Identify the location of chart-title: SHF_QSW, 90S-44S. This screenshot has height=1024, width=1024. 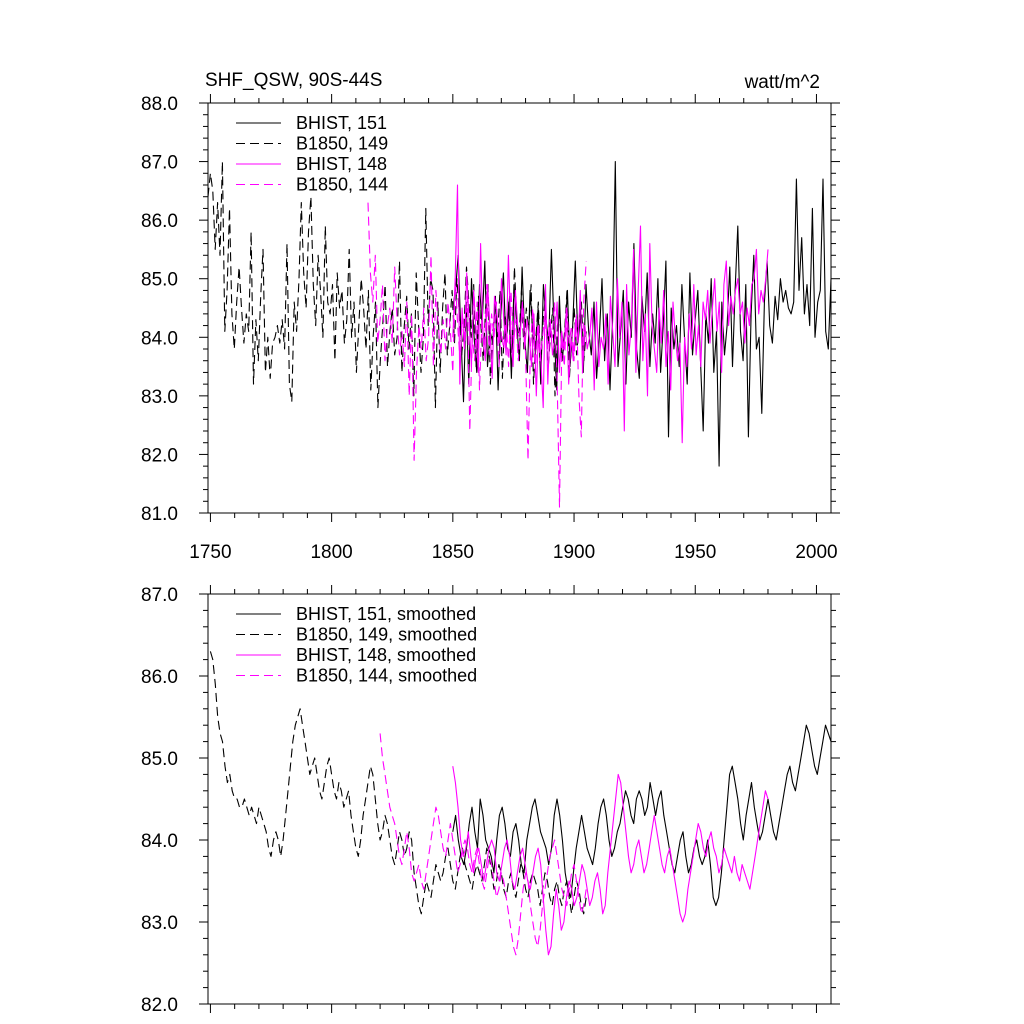
(293, 80).